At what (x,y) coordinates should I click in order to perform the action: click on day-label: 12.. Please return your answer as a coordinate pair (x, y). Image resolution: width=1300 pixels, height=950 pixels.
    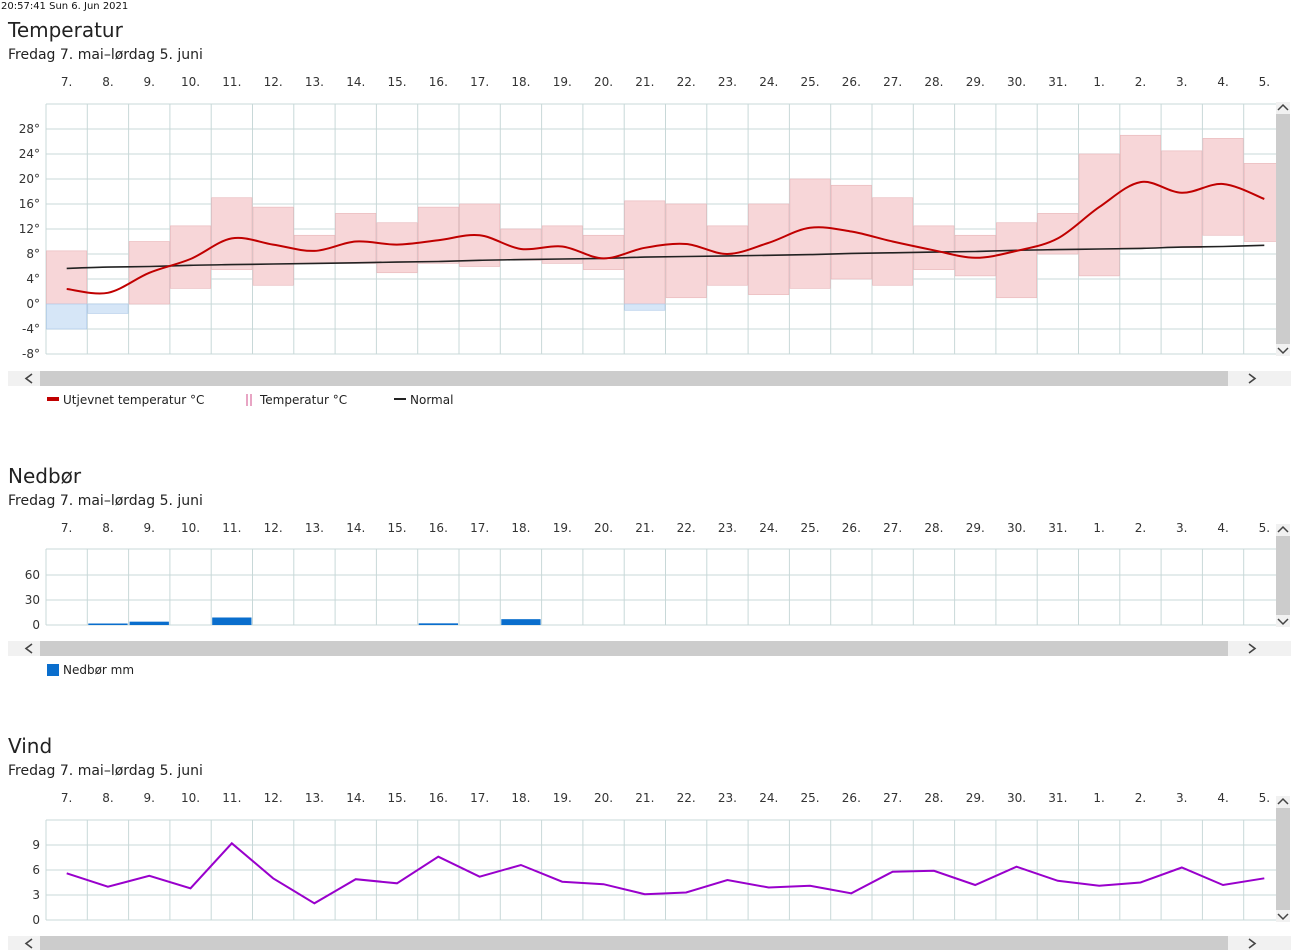
    Looking at the image, I should click on (273, 798).